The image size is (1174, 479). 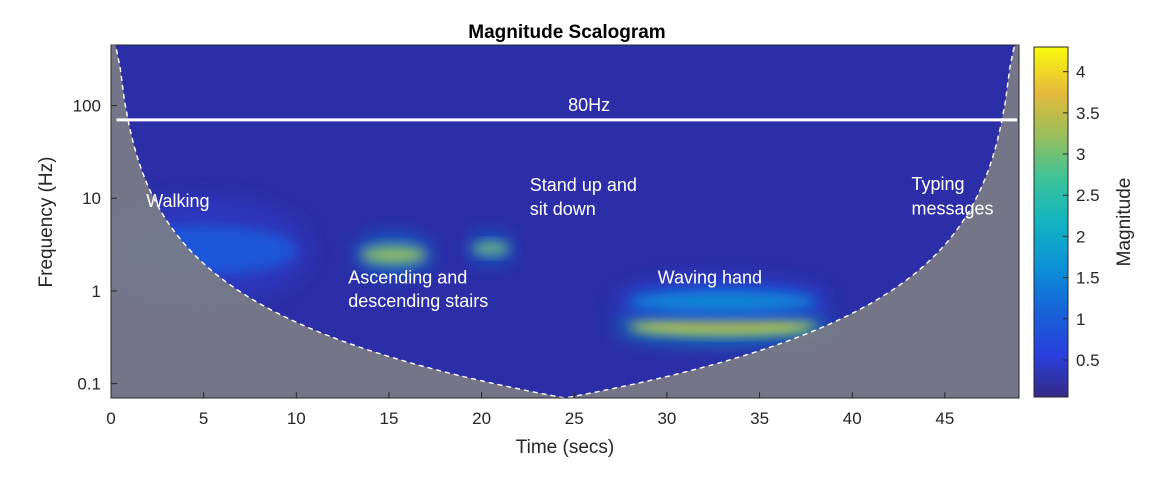 What do you see at coordinates (1088, 195) in the screenshot?
I see `colorbar-tick-label: 2.5` at bounding box center [1088, 195].